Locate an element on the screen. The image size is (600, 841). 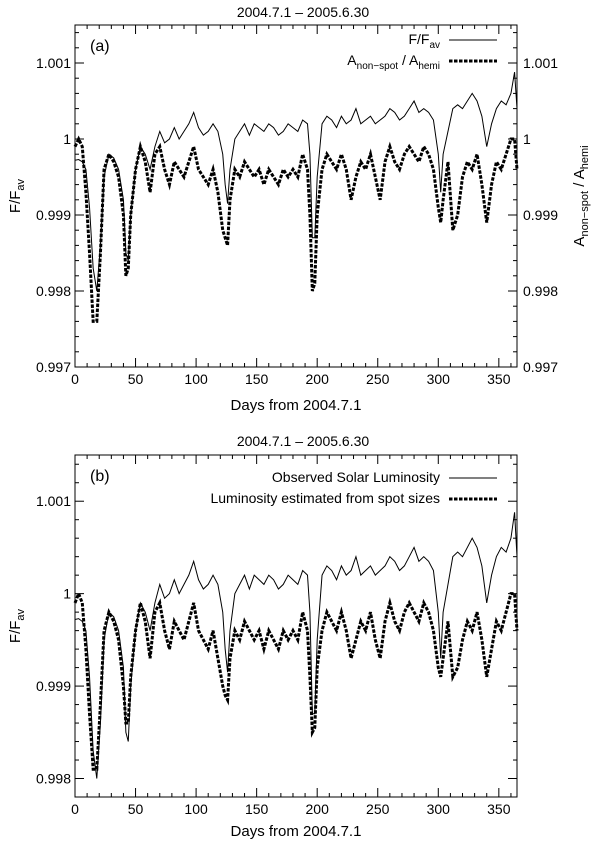
panel-a-title: 2004.7.1 – 2005.6.30 is located at coordinates (303, 12).